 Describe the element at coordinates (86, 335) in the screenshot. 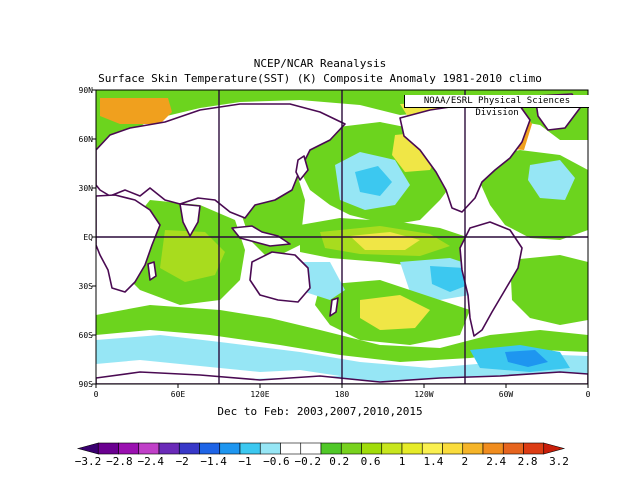

I see `lat-tick-label: 60S` at that location.